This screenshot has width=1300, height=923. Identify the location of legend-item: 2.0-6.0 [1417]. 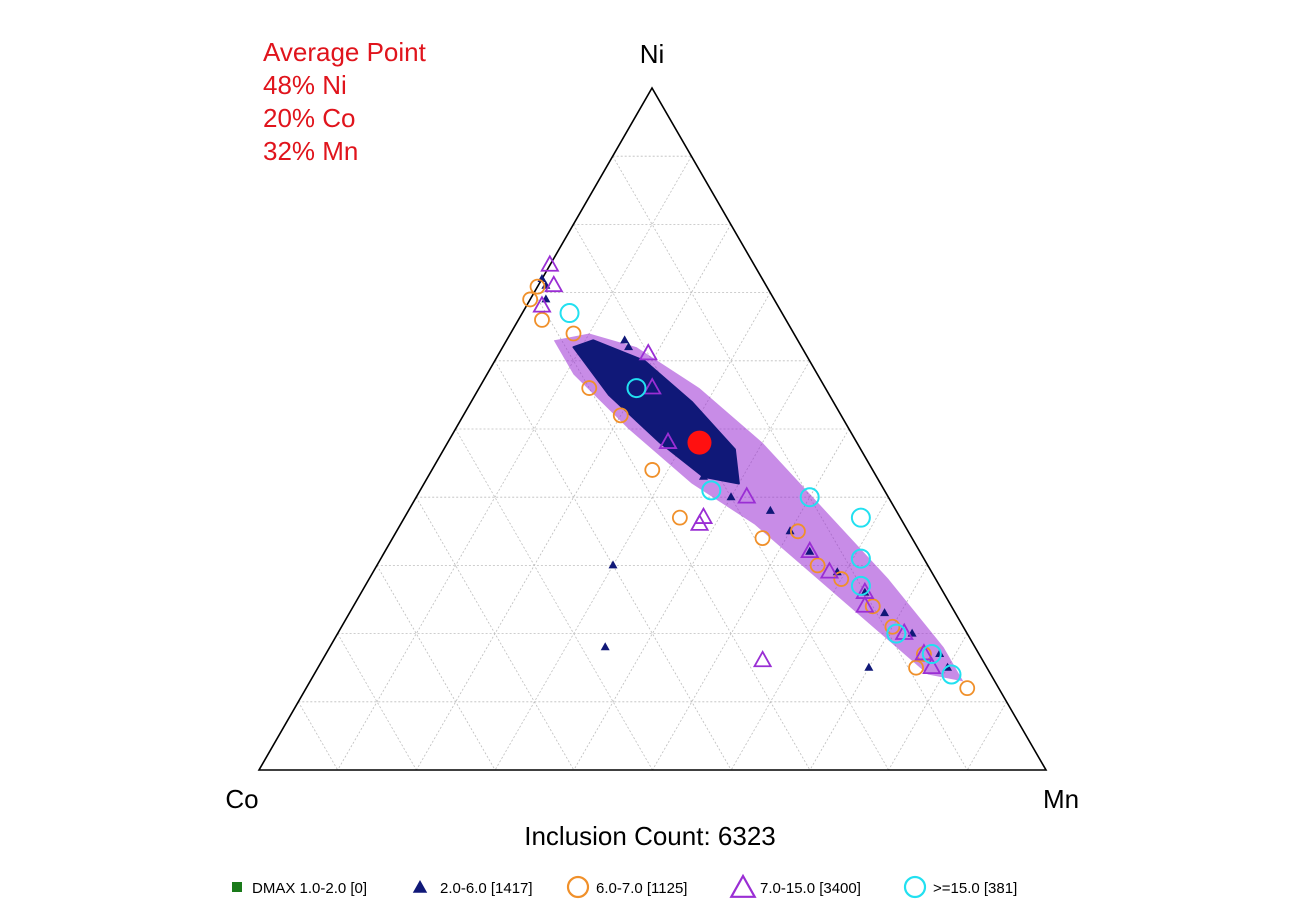
(472, 888).